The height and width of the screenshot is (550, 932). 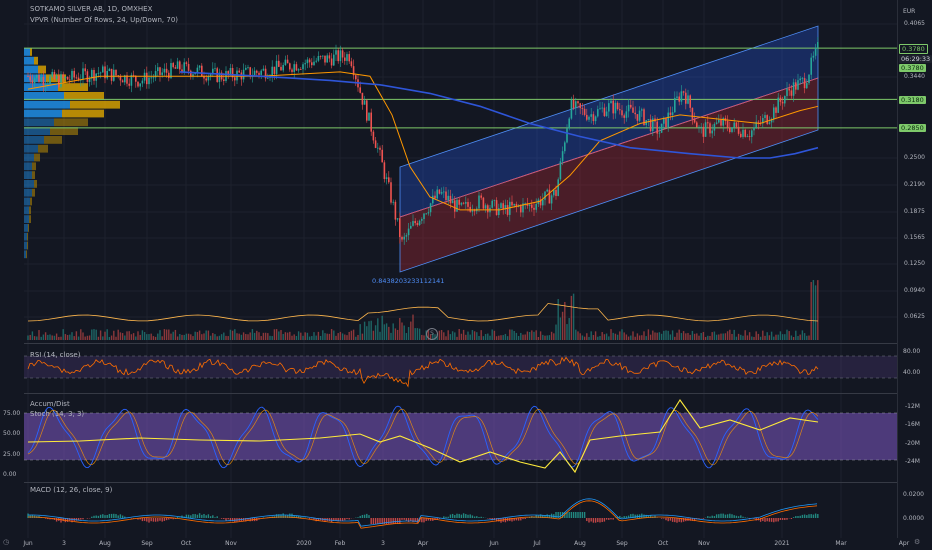 I want to click on go-to-date-icon: ◷, so click(x=6, y=542).